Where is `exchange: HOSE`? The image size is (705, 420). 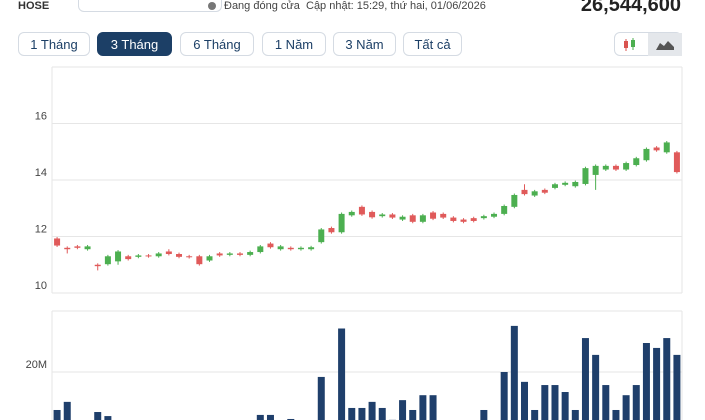
exchange: HOSE is located at coordinates (34, 6).